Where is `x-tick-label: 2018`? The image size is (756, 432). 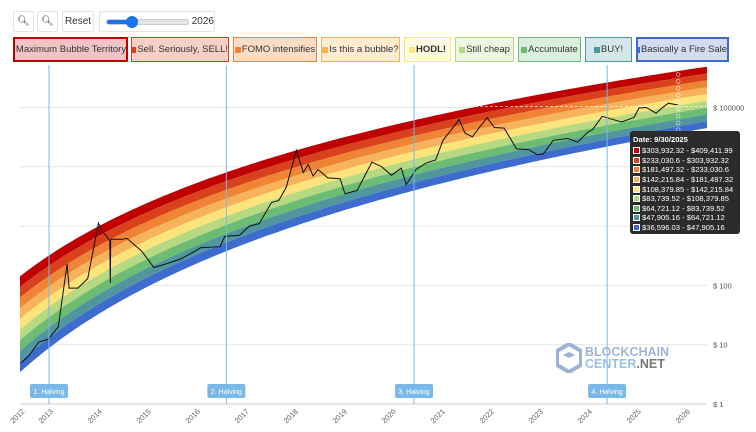 x-tick-label: 2018 is located at coordinates (291, 416).